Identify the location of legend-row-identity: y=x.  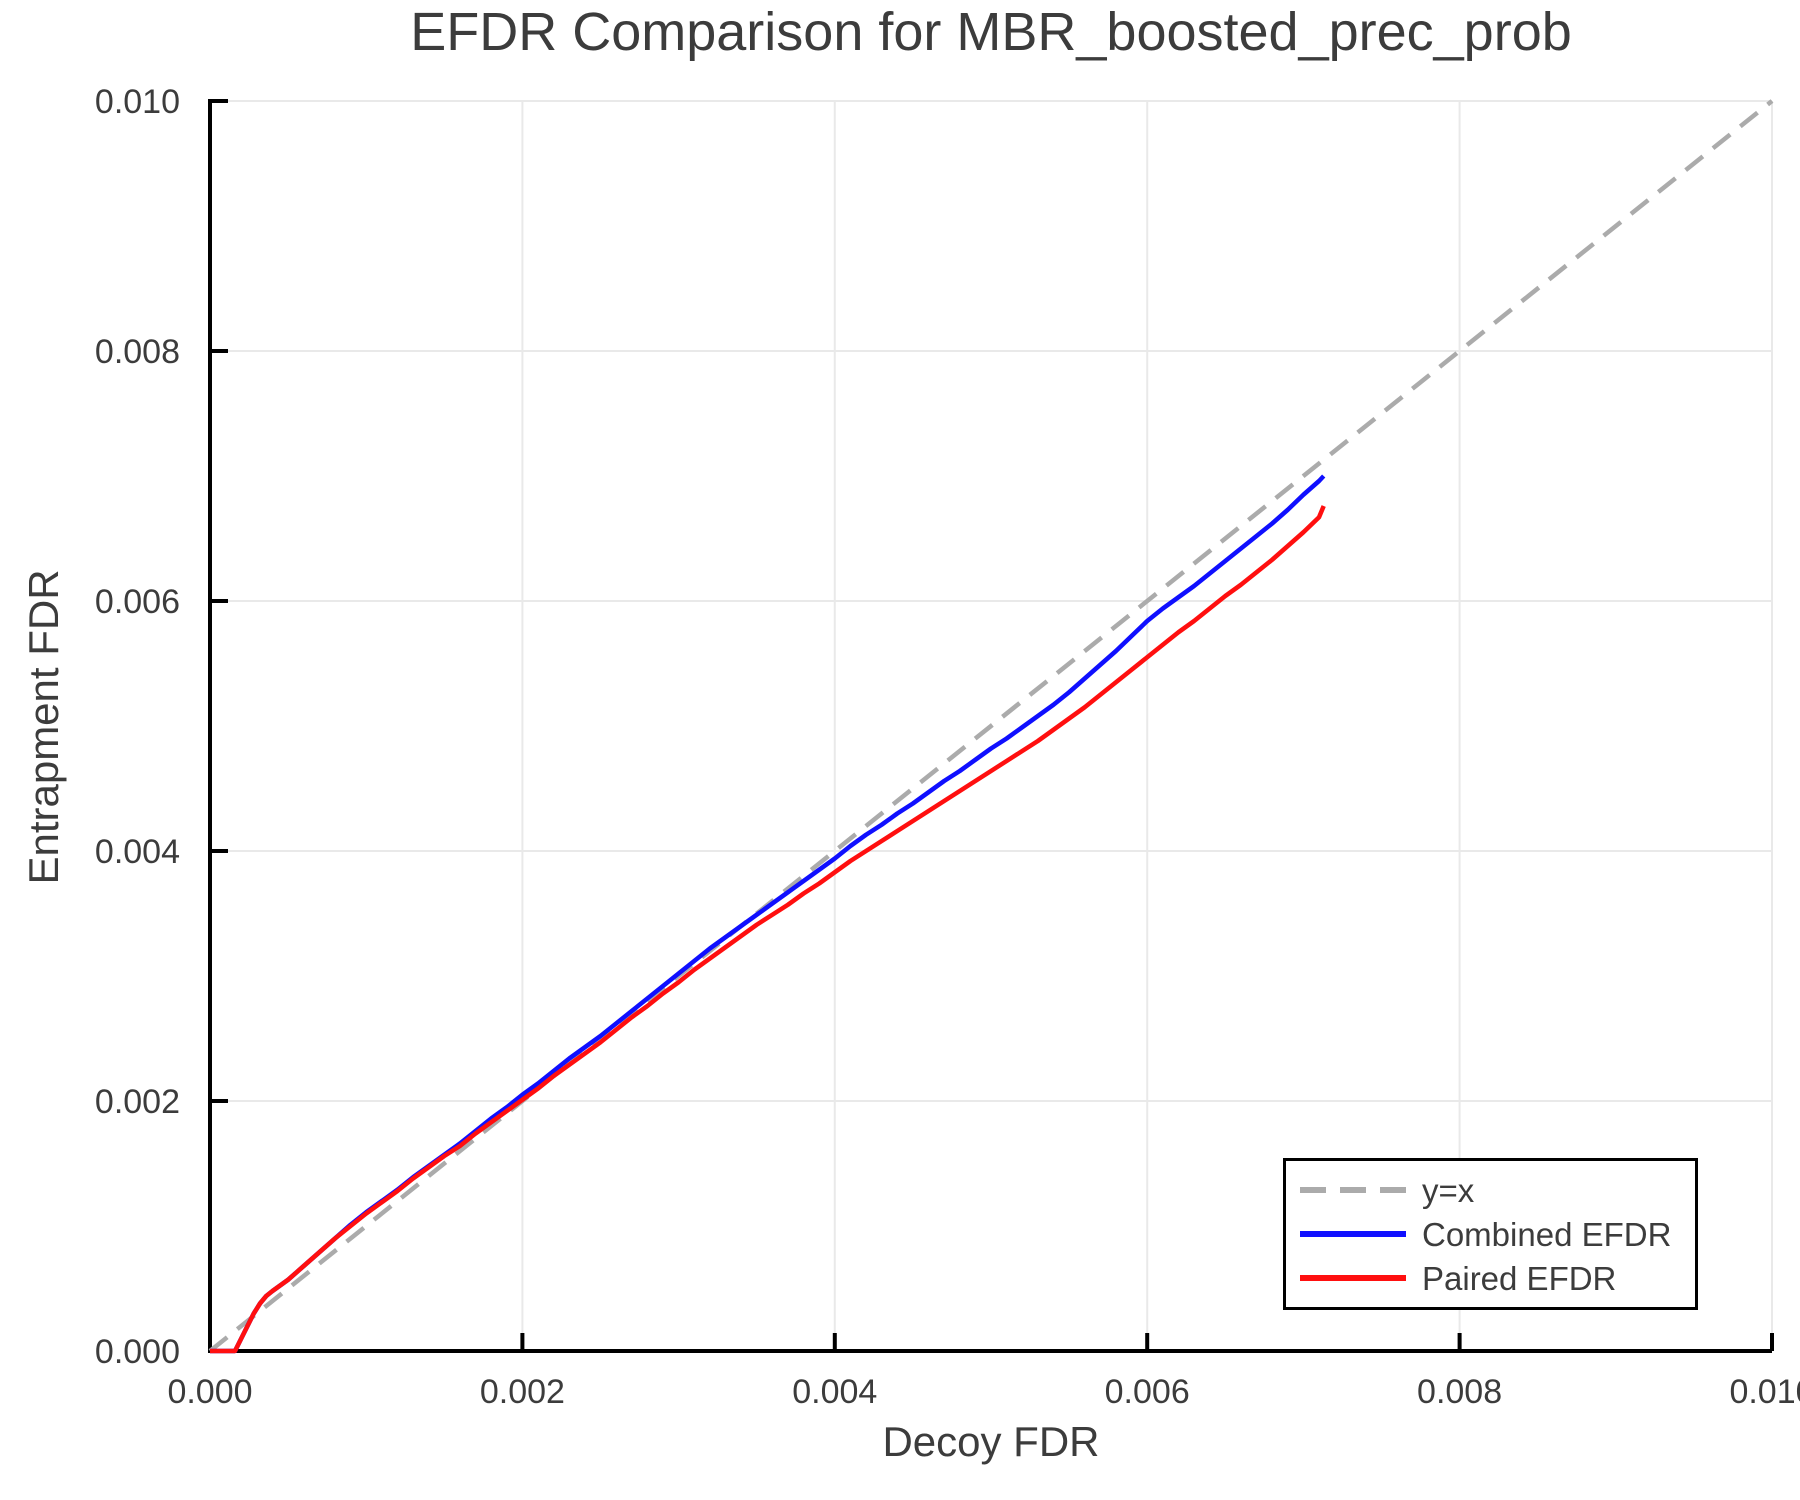
(1497, 1190).